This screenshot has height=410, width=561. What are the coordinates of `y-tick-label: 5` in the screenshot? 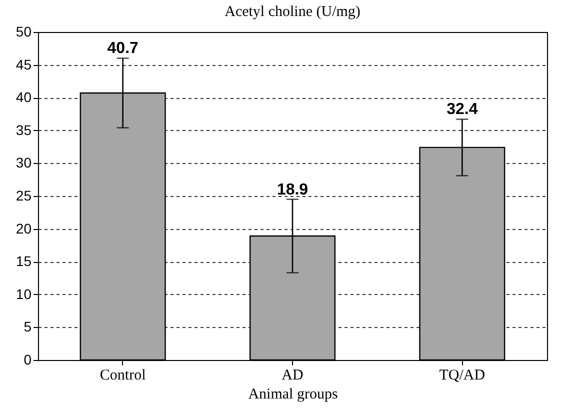 It's located at (28, 326).